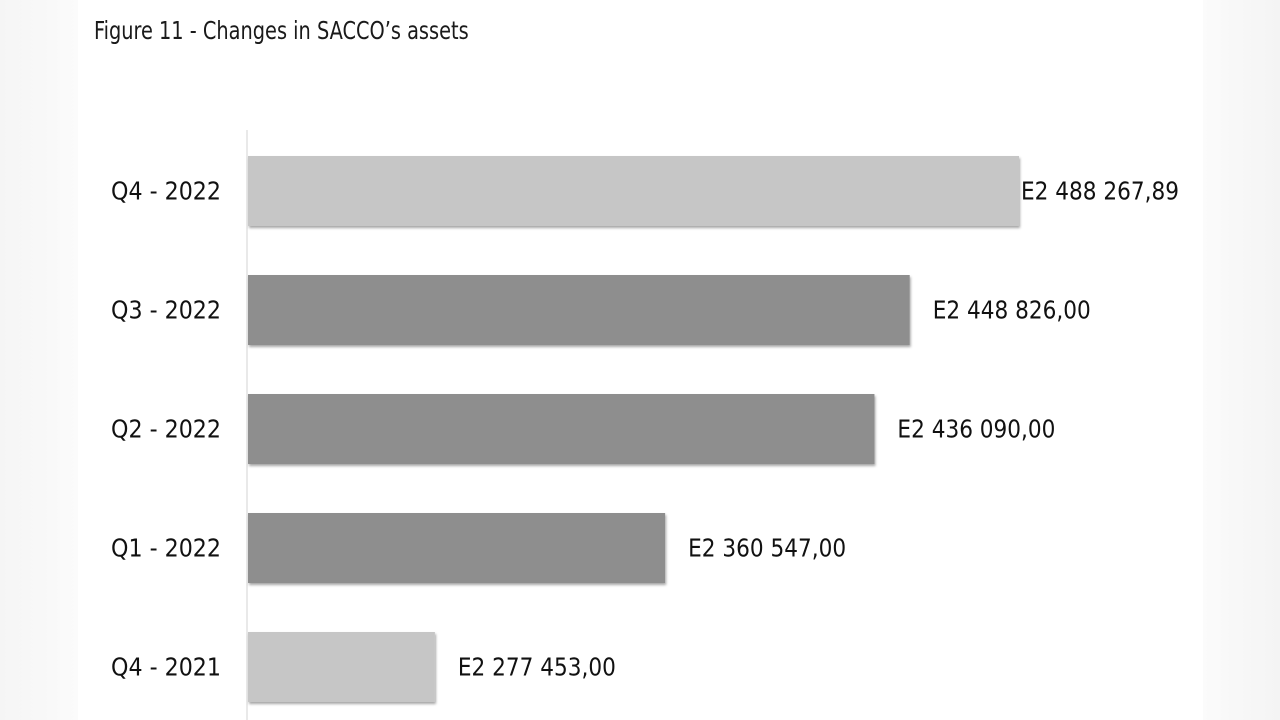 The width and height of the screenshot is (1280, 720). Describe the element at coordinates (166, 548) in the screenshot. I see `category-label: Q1 - 2022` at that location.